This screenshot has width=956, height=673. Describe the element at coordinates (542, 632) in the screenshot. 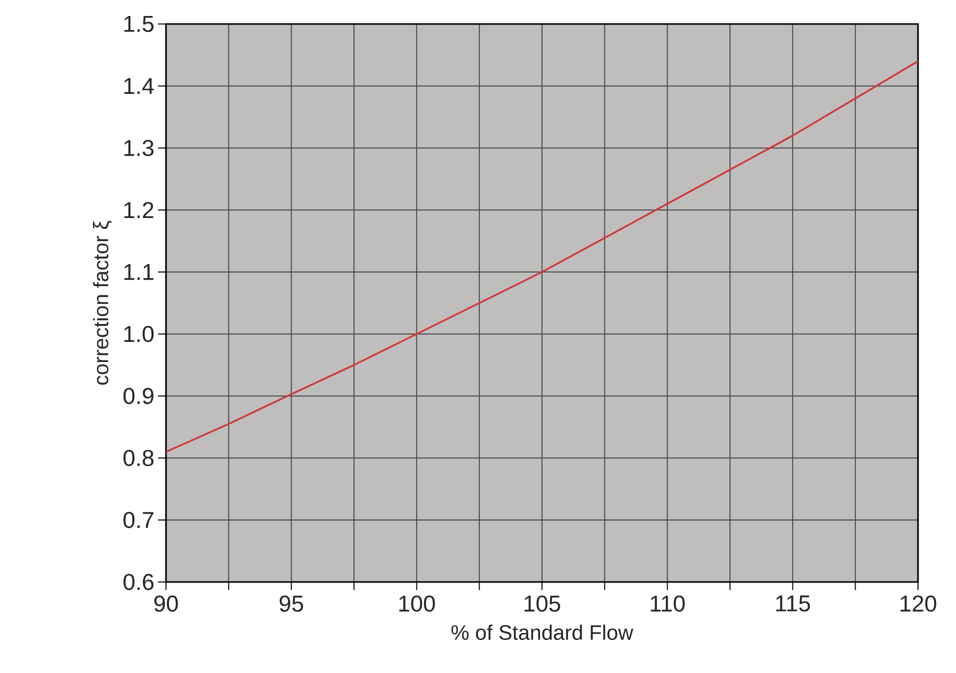

I see `x-axis-title: % of Standard Flow` at that location.